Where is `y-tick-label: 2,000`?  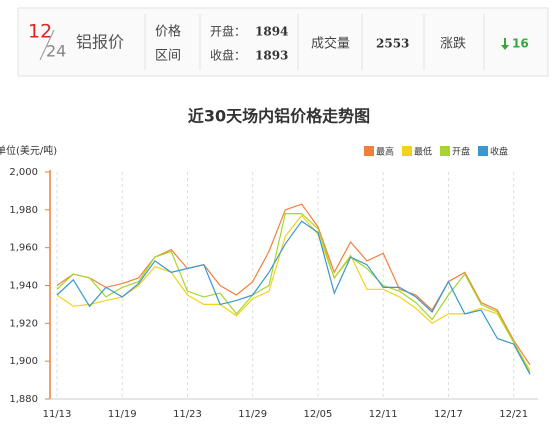 y-tick-label: 2,000 is located at coordinates (23, 172).